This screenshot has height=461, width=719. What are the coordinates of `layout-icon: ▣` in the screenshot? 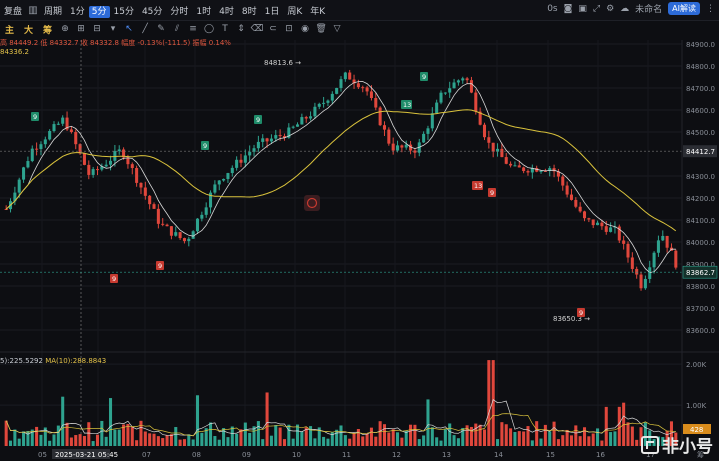 It's located at (582, 8).